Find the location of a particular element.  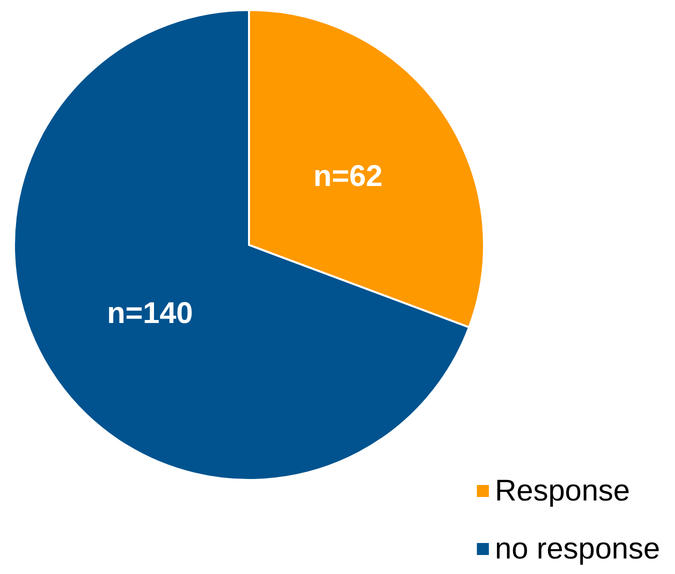

data-label: n=140 is located at coordinates (150, 313).